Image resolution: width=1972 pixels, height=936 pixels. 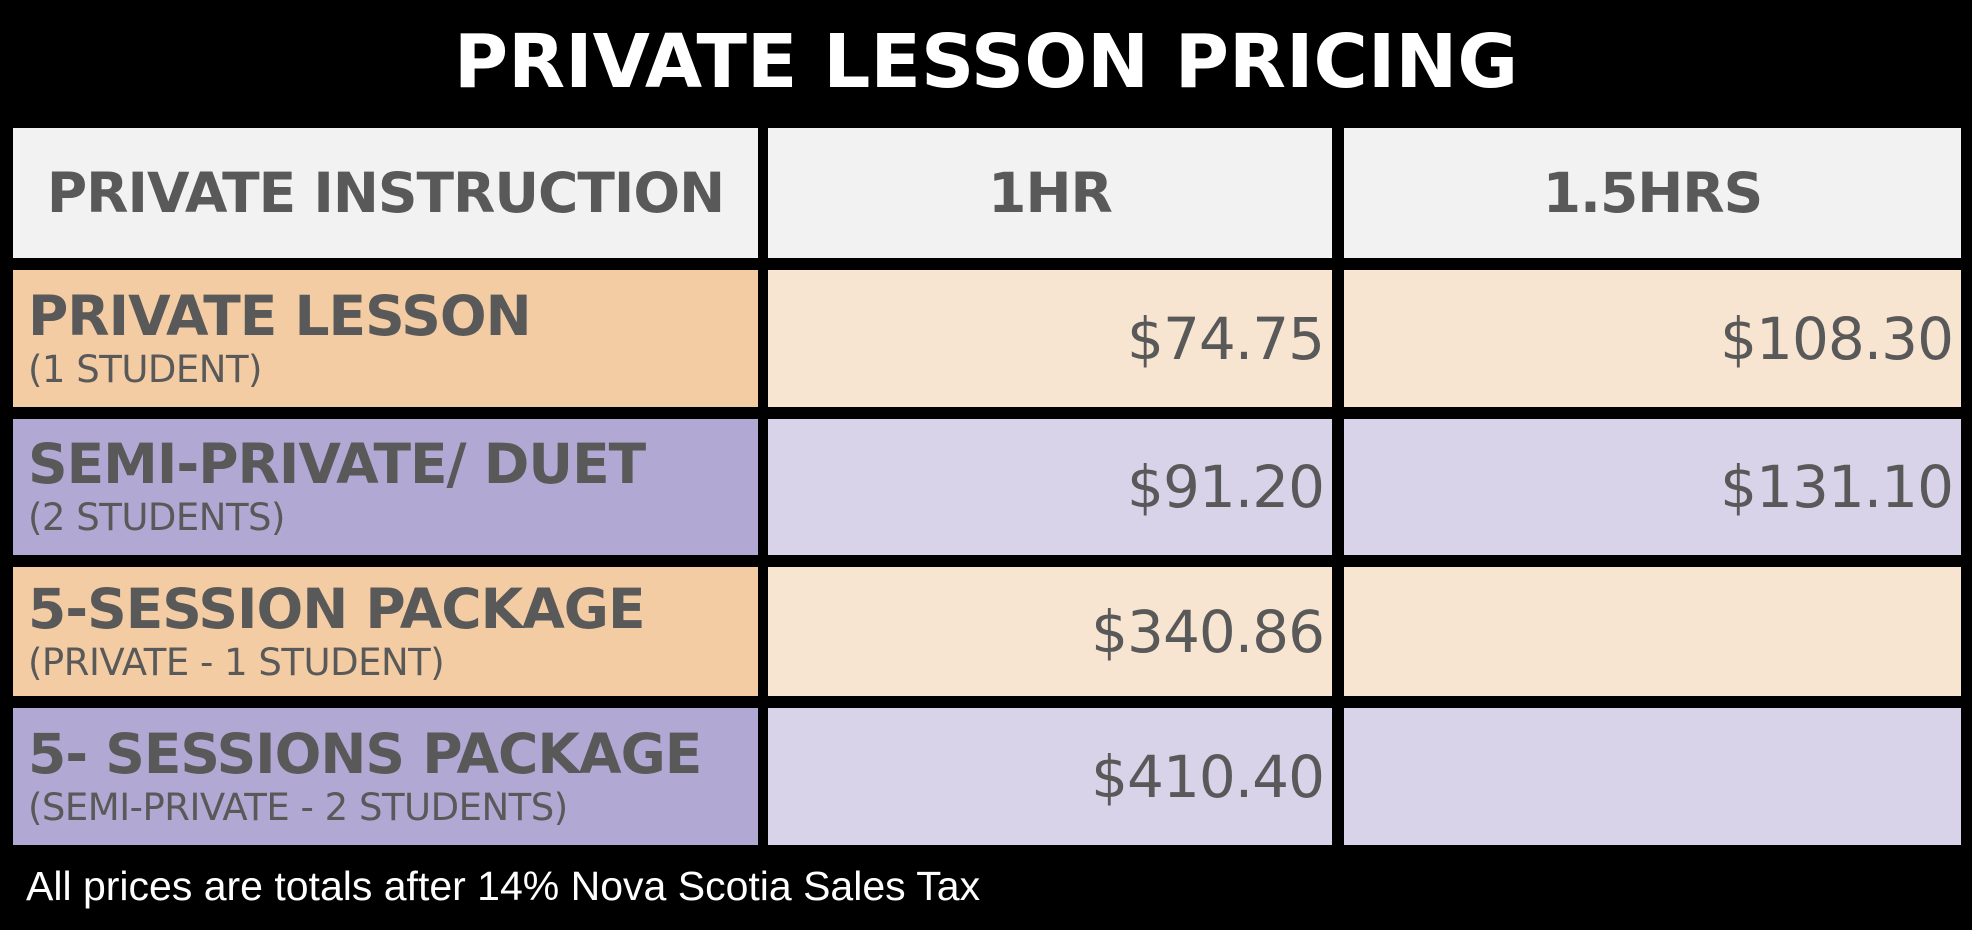 I want to click on row-detail: (SEMI-PRIVATE - 2 STUDENTS), so click(x=298, y=807).